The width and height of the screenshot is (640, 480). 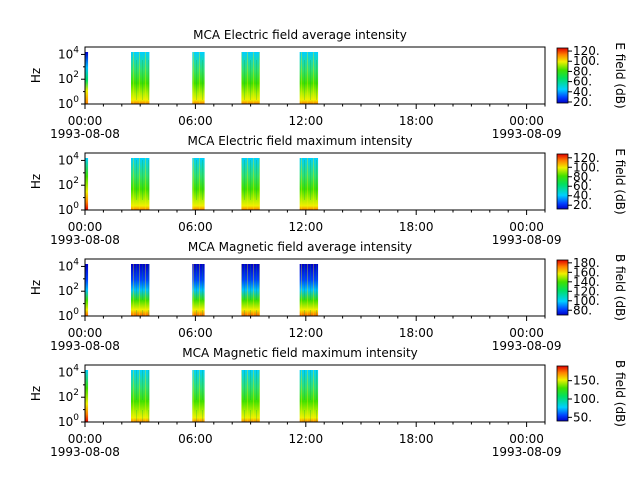 What do you see at coordinates (300, 35) in the screenshot?
I see `panel-title: MCA Electric field average intensity` at bounding box center [300, 35].